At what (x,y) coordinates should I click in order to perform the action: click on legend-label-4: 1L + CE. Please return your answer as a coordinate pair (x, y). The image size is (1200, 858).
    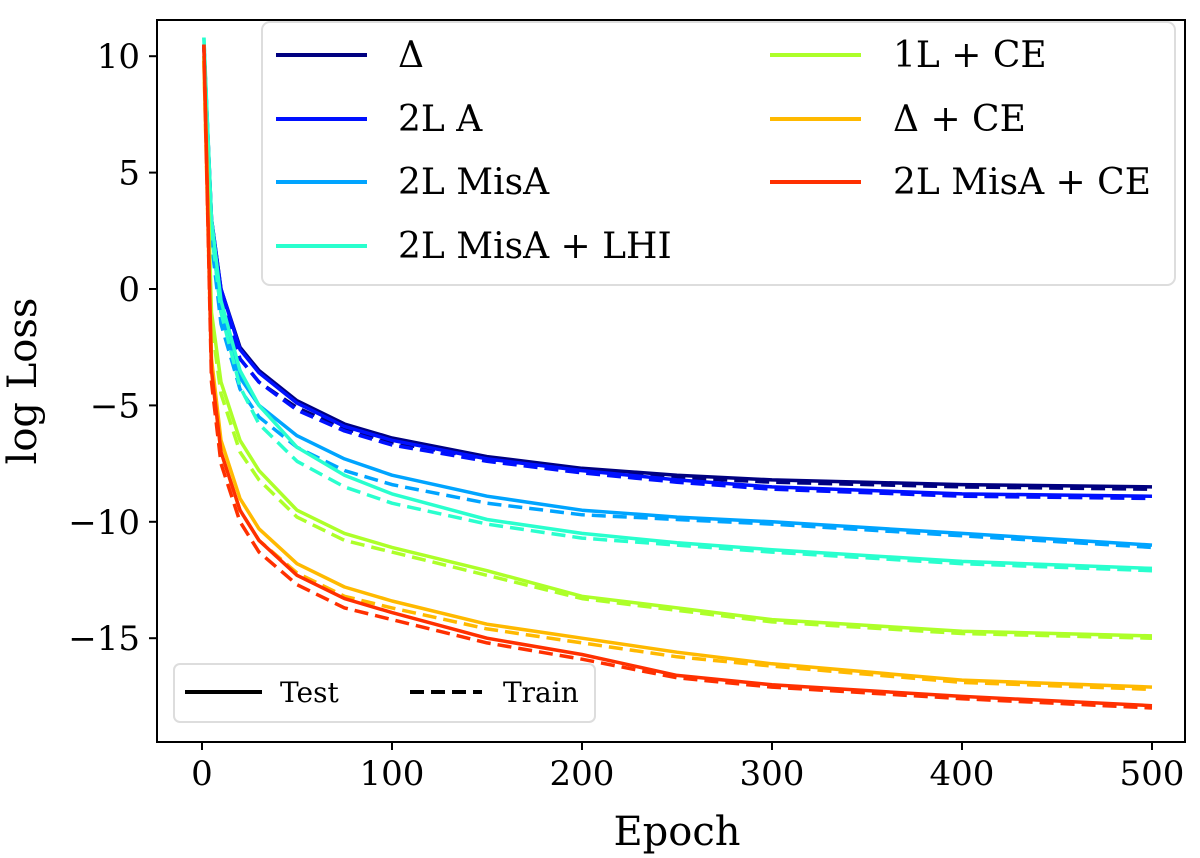
    Looking at the image, I should click on (970, 55).